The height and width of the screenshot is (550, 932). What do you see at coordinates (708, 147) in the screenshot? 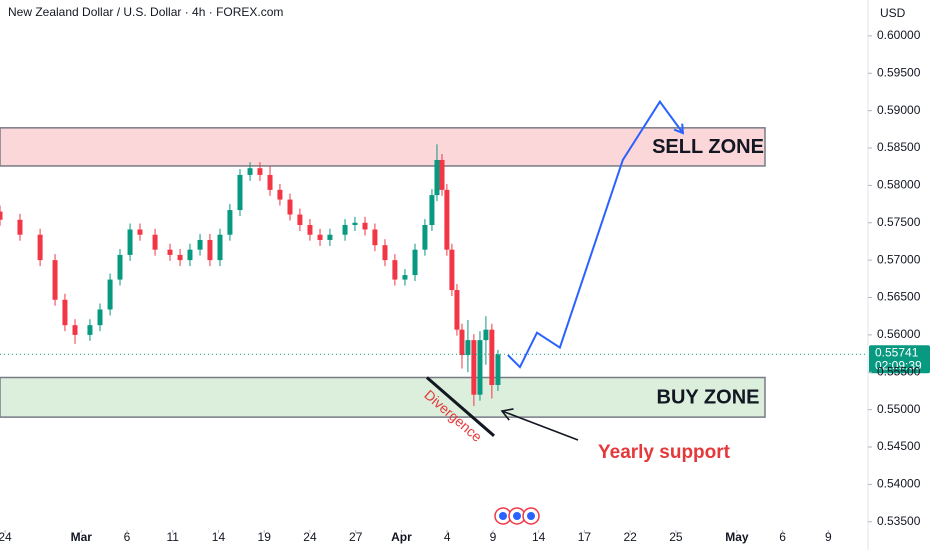
I see `zone-label: SELL ZONE` at bounding box center [708, 147].